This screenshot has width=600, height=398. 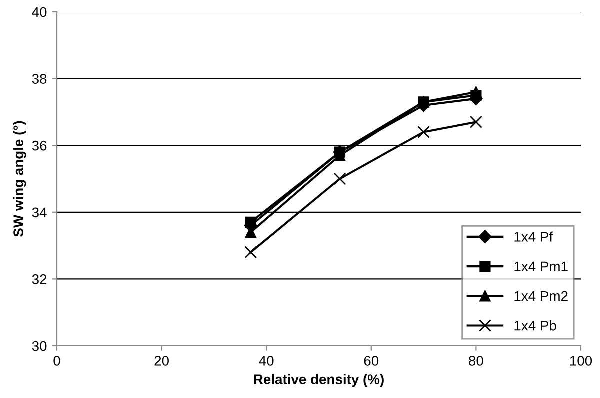 I want to click on x-tick-label: 20, so click(x=161, y=361).